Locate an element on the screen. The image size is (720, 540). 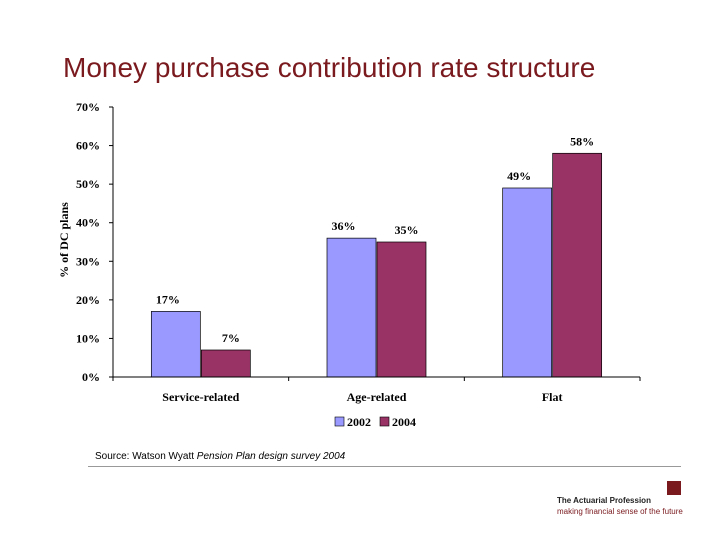
y-tick-label: 40% is located at coordinates (88, 223).